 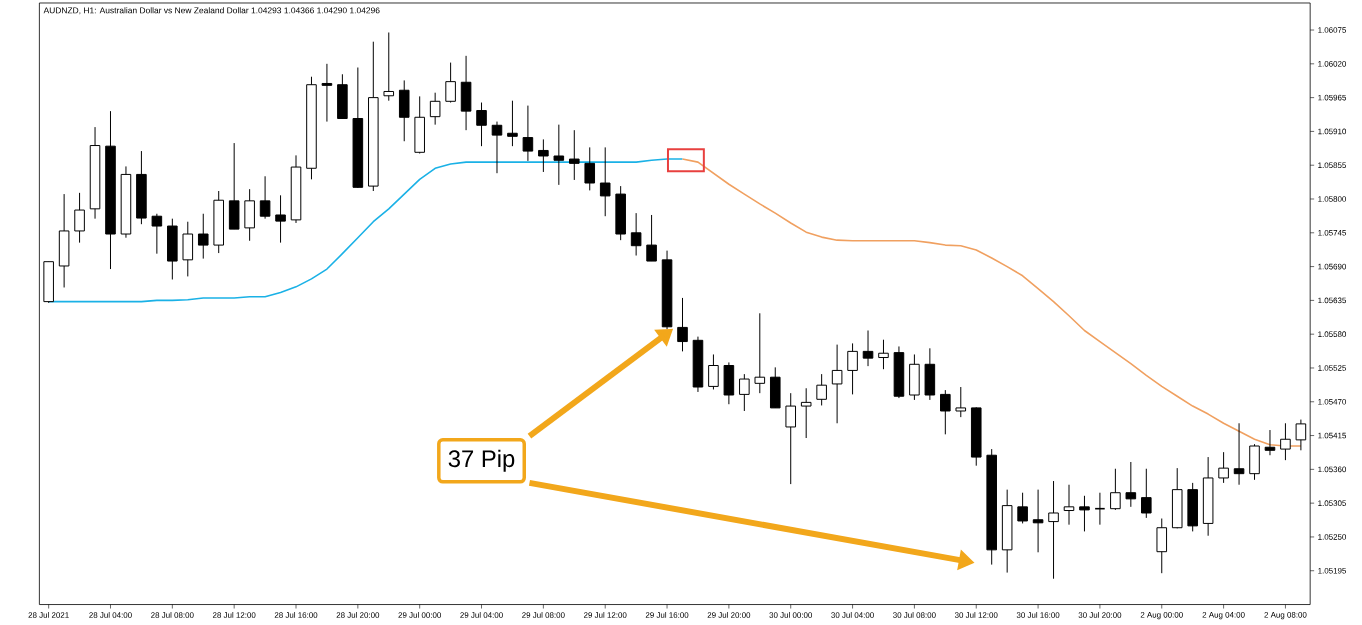 I want to click on annotation: 37 Pip, so click(x=481, y=460).